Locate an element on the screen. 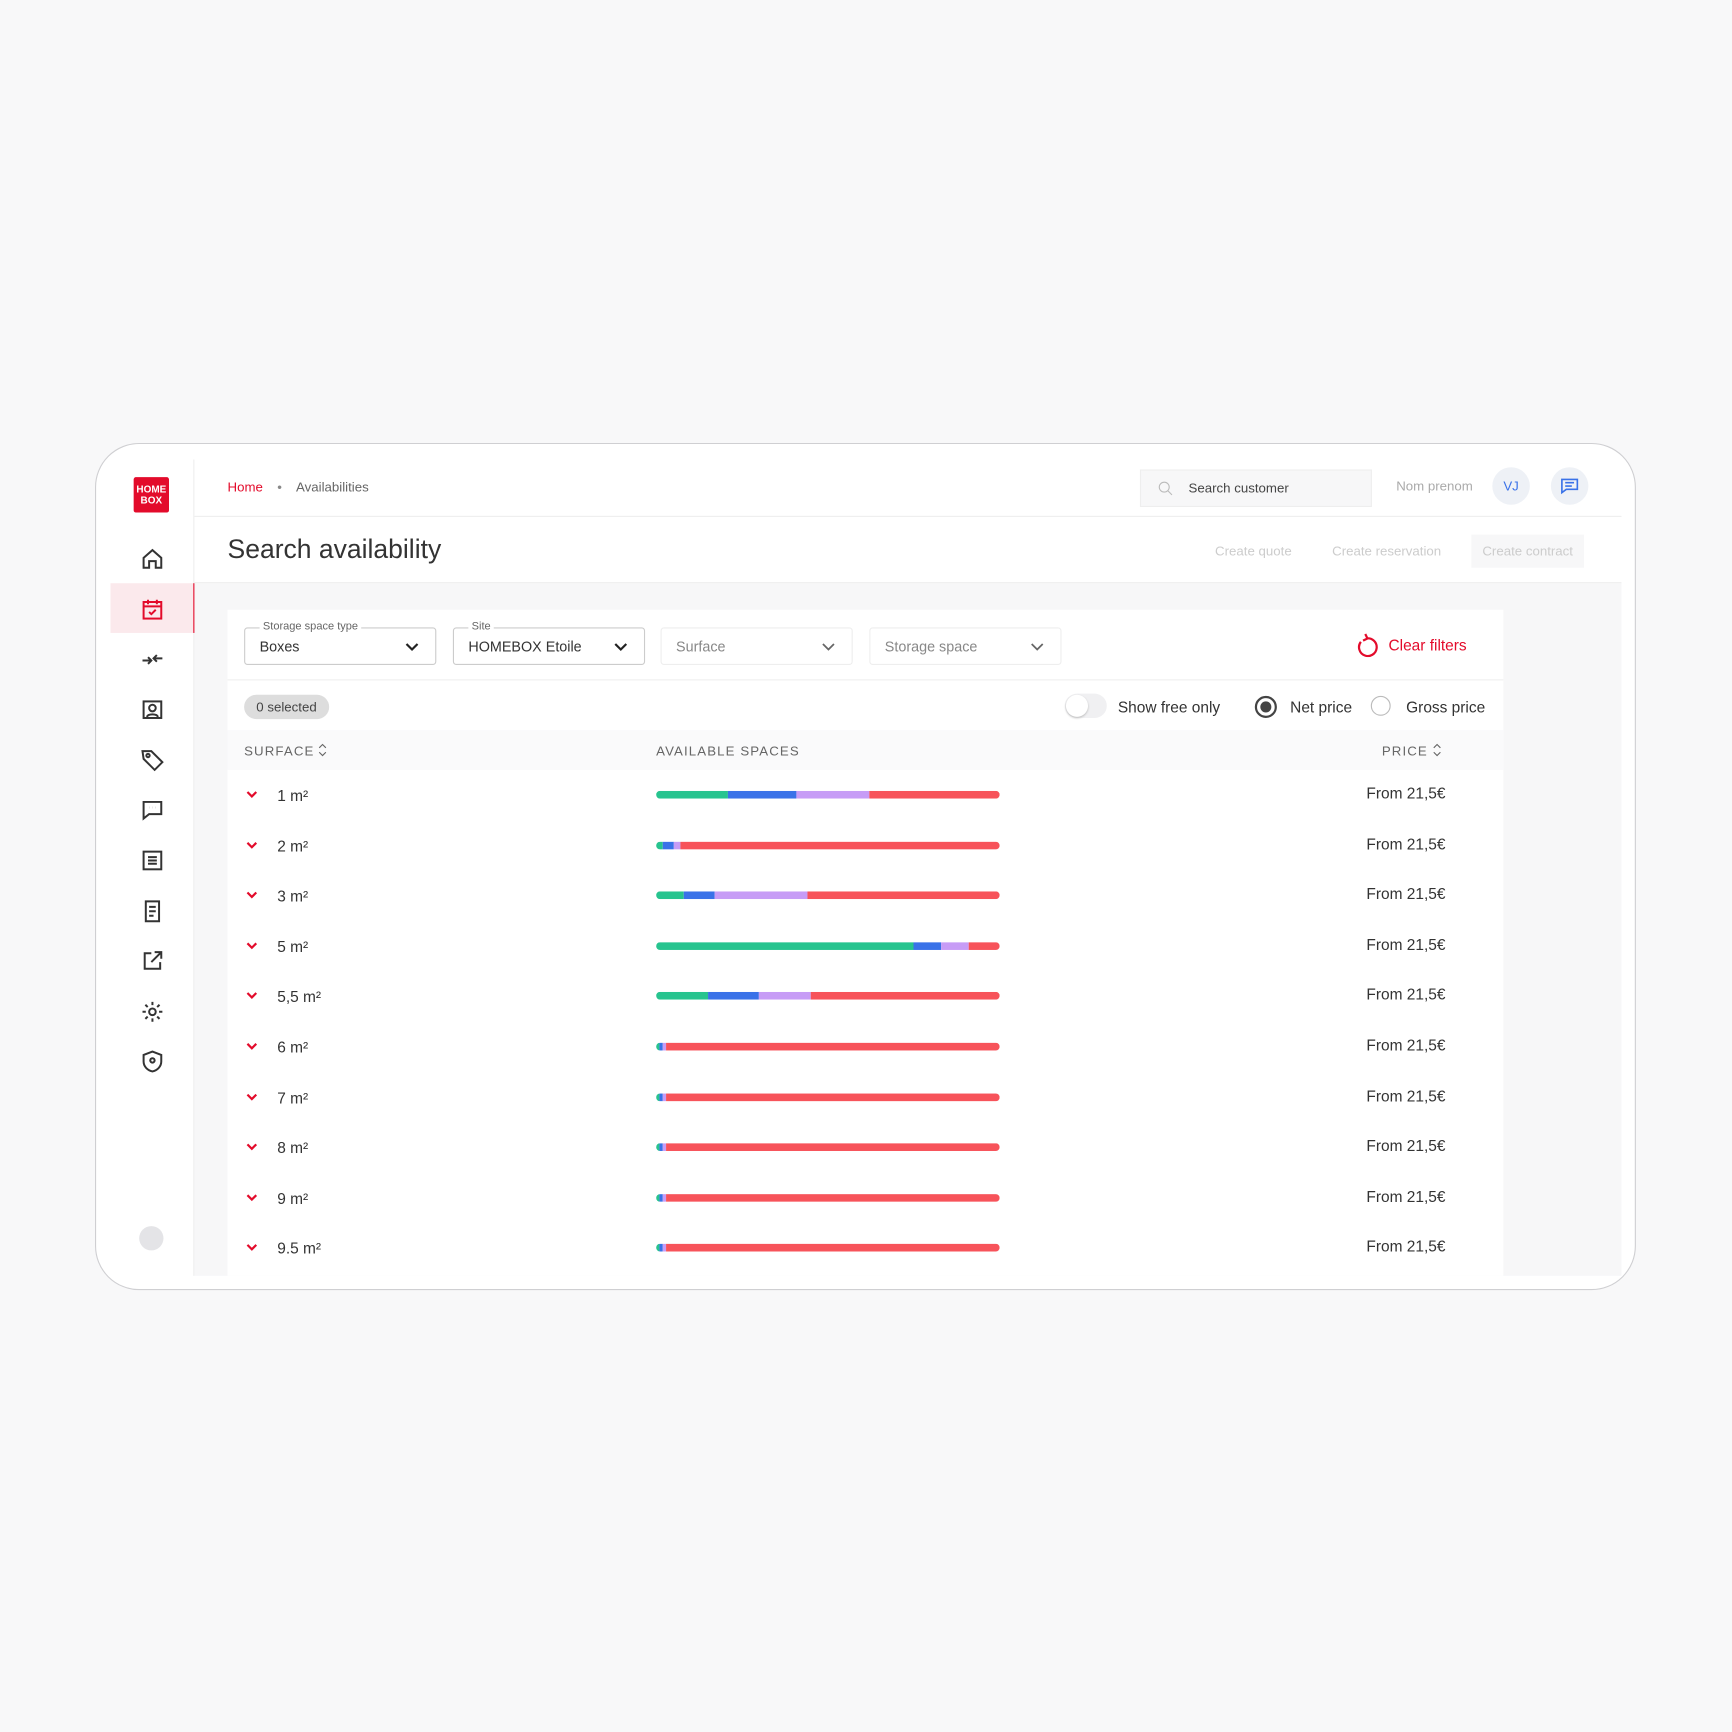 The image size is (1732, 1732). breadcrumb-current: Availabilities is located at coordinates (332, 487).